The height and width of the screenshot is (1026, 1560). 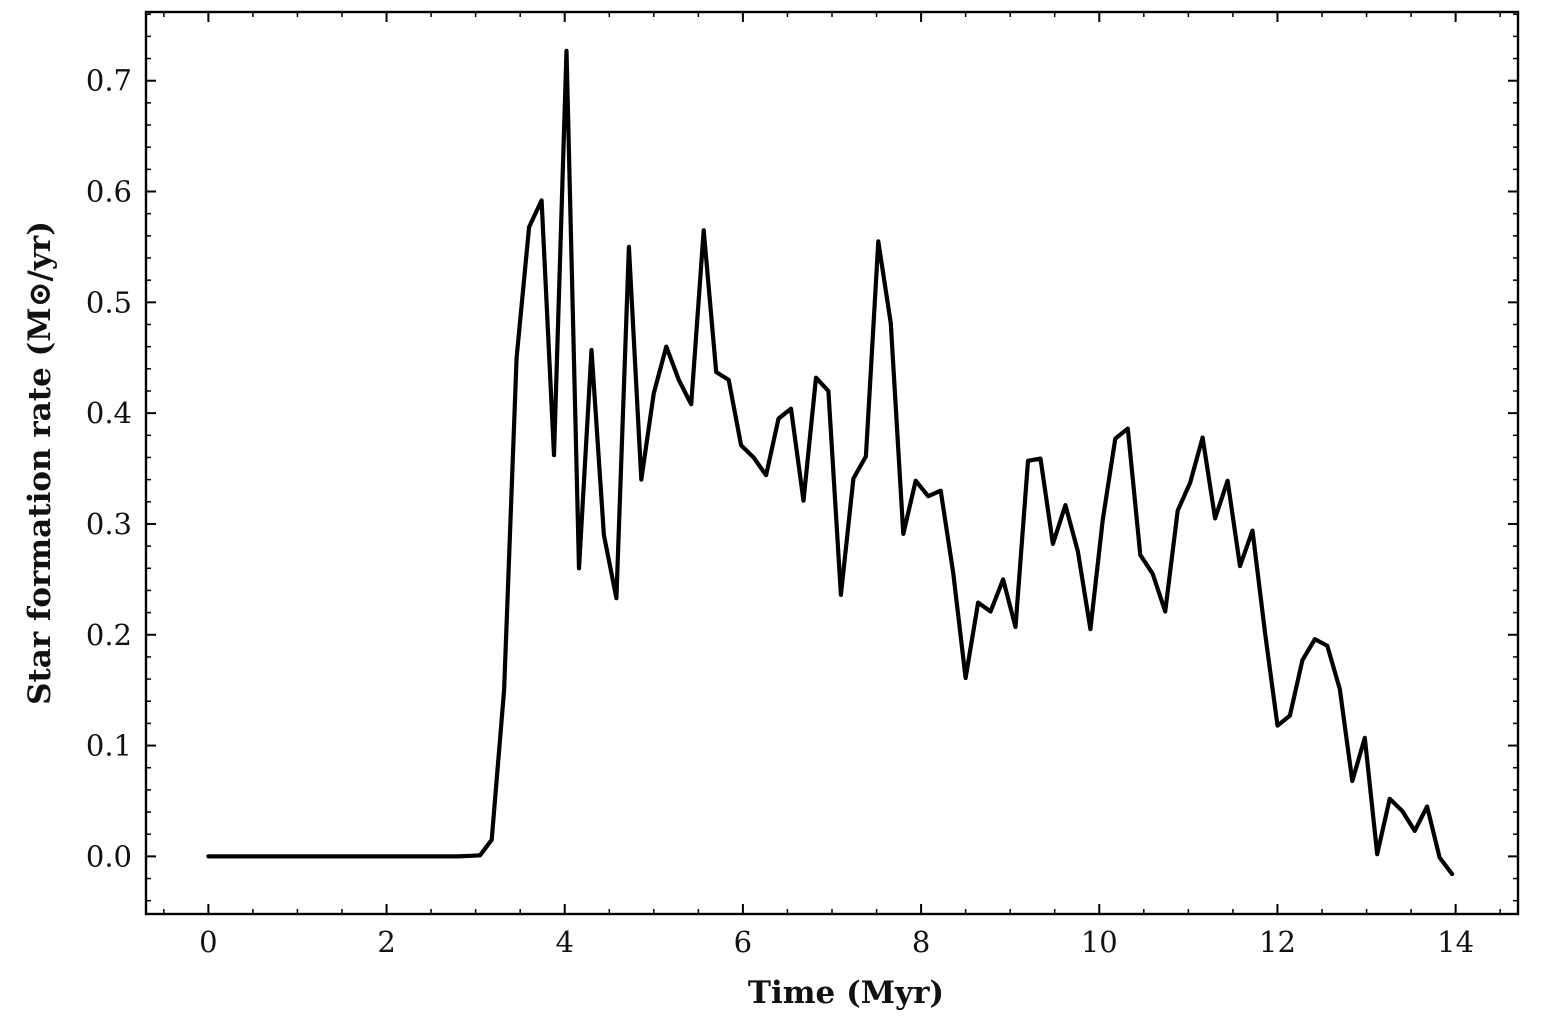 What do you see at coordinates (109, 81) in the screenshot?
I see `y-tick-label: 0.7` at bounding box center [109, 81].